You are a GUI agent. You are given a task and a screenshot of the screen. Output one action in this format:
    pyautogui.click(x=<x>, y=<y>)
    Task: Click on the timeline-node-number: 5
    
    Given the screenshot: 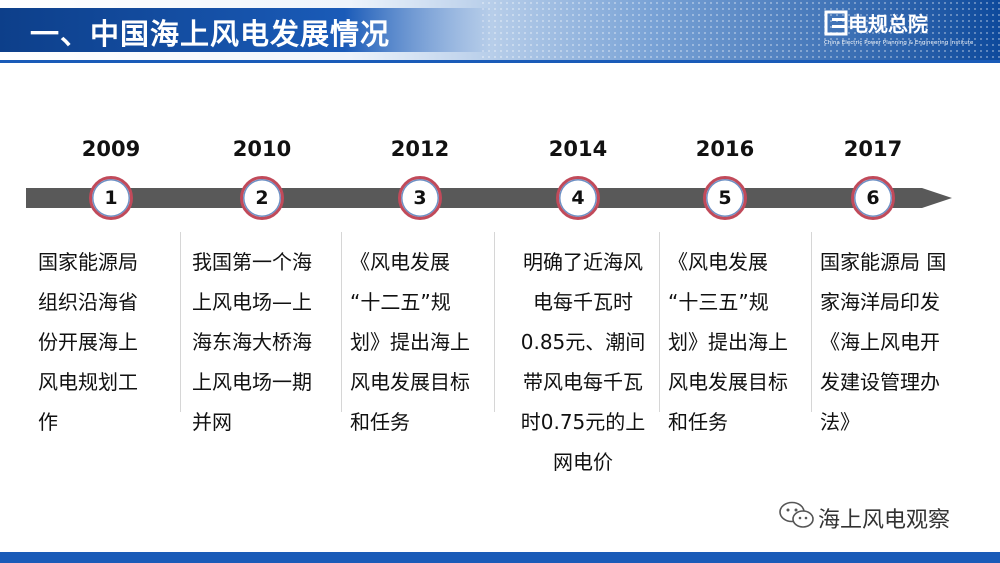 What is the action you would take?
    pyautogui.click(x=725, y=198)
    